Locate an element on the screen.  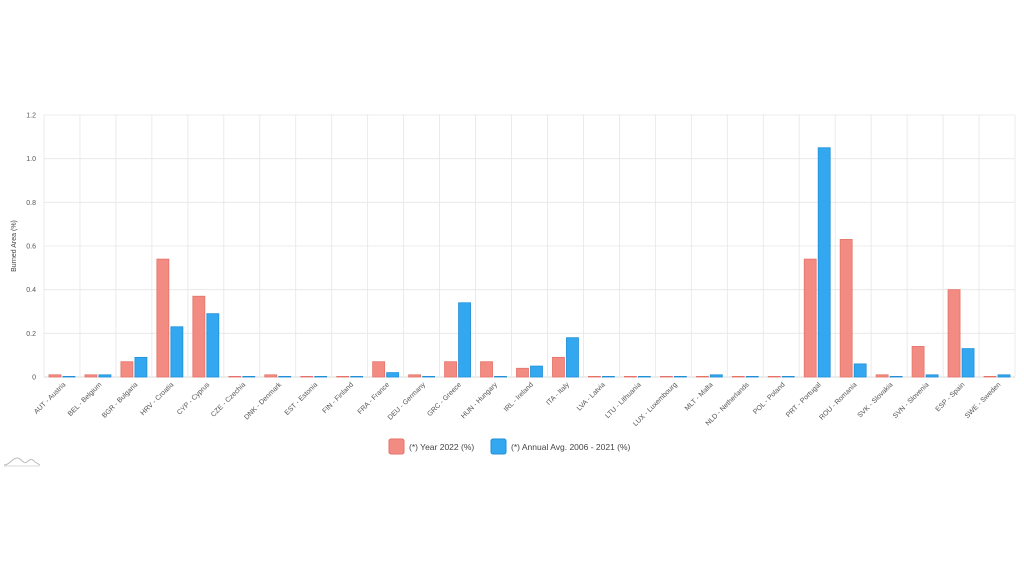
x-tick-label: DEU - Germany is located at coordinates (407, 401).